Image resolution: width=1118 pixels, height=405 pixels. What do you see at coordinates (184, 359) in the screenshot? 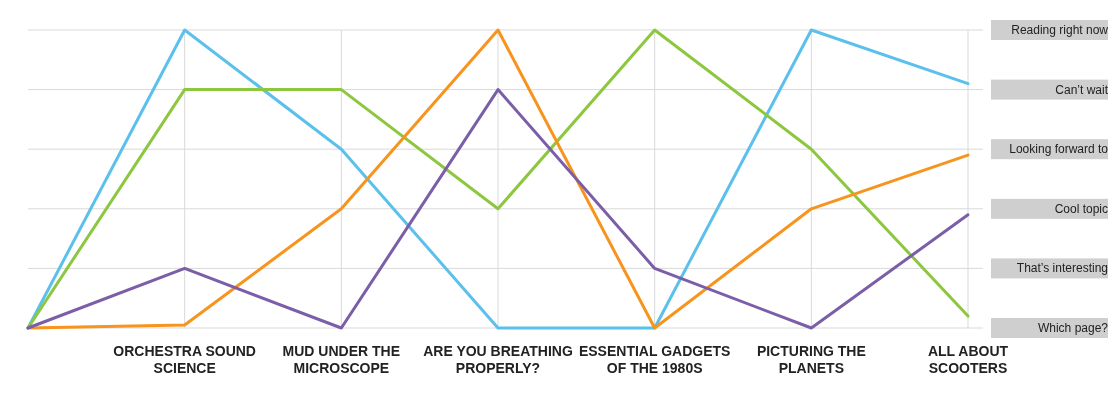
I see `x-tick-label: ORCHESTRA SOUND SCIENCE` at bounding box center [184, 359].